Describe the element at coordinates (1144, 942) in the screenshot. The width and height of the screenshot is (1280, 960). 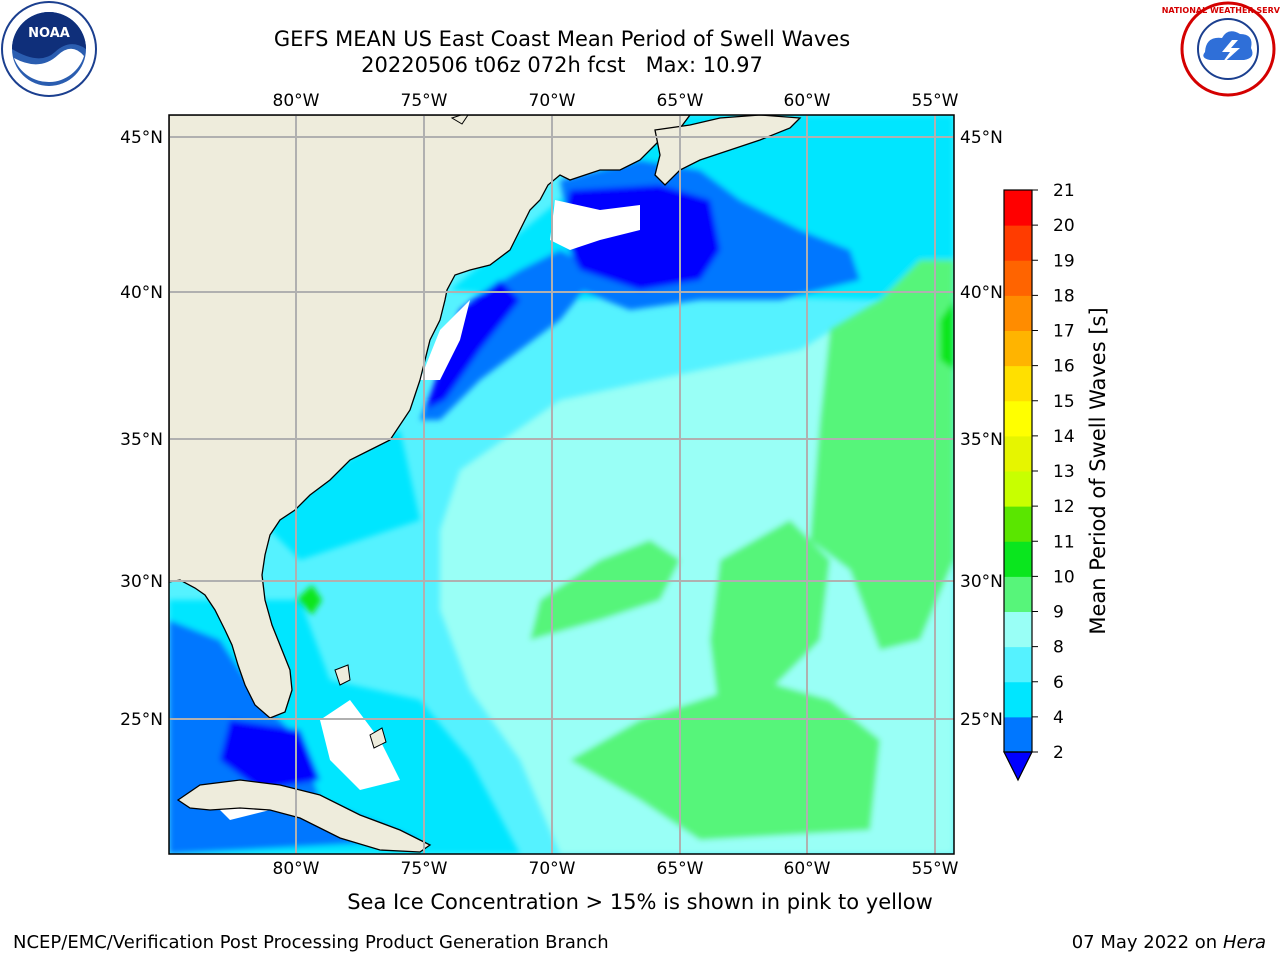
I see `run-date-text: 07 May 2022 on` at that location.